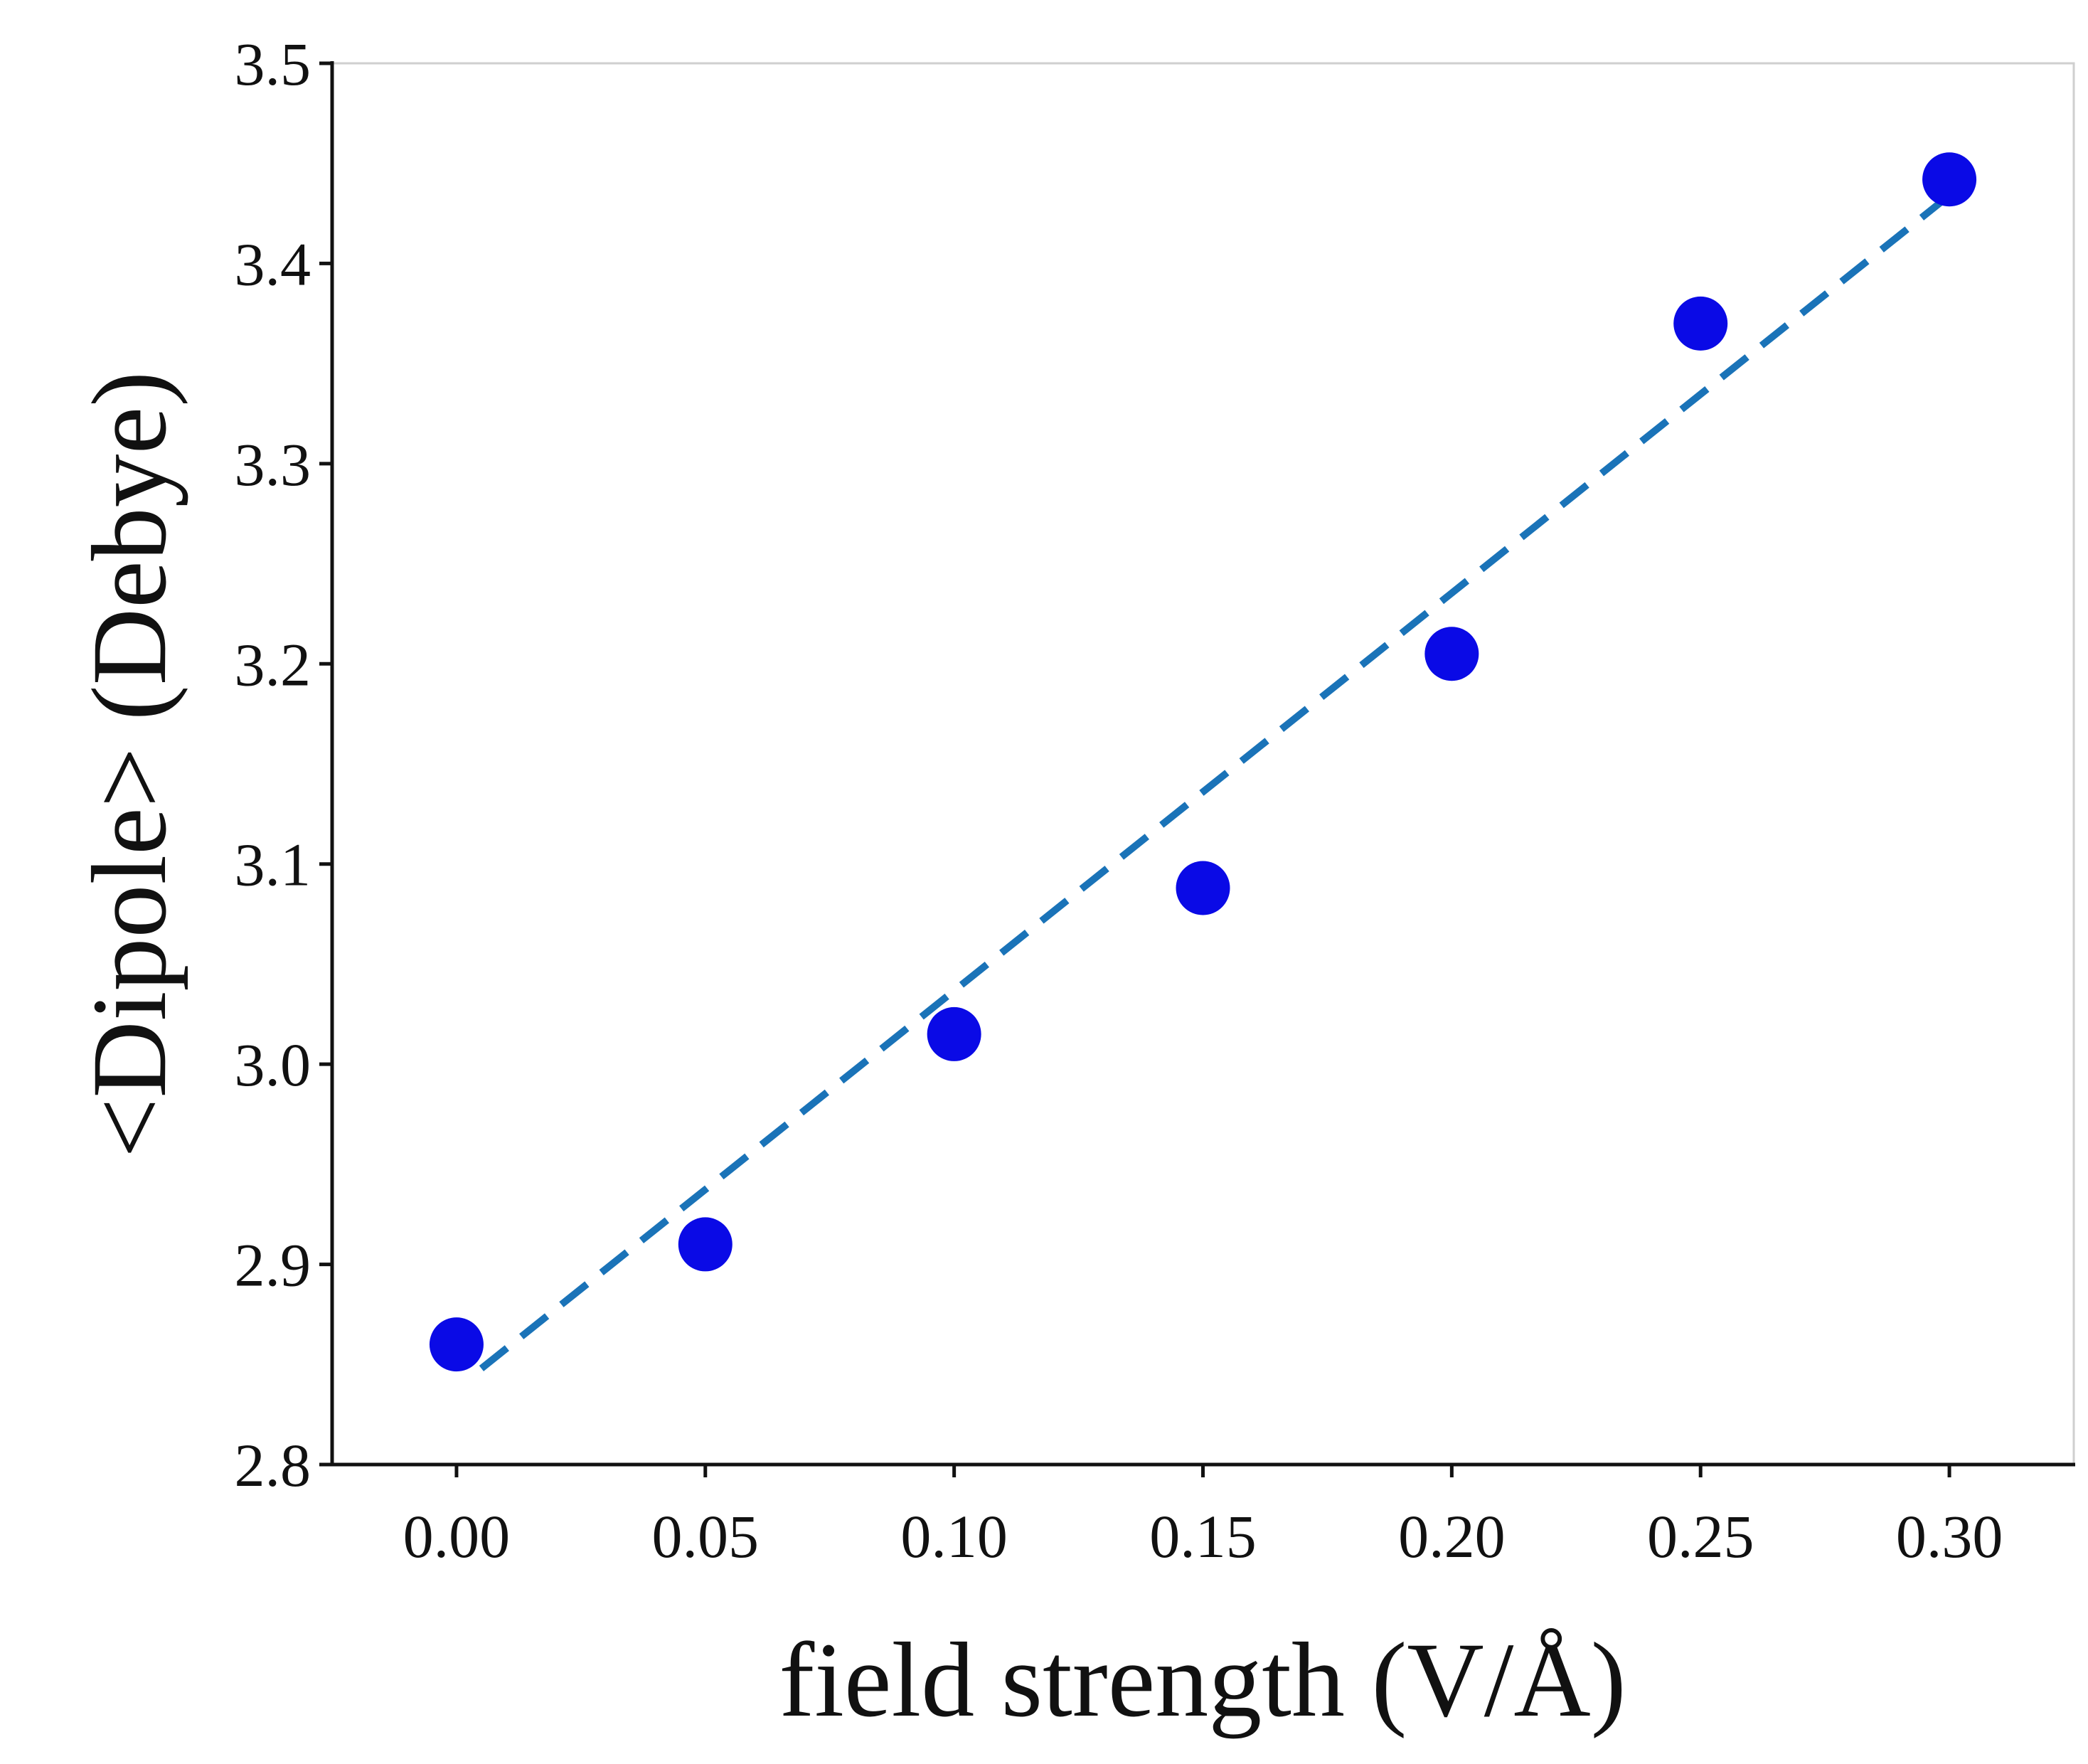 The image size is (2088, 1764). Describe the element at coordinates (129, 764) in the screenshot. I see `y-axis-title: <Dipole> (Debye)` at that location.